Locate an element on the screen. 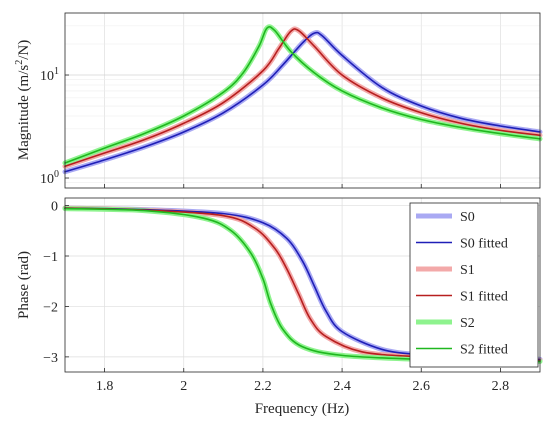 The image size is (550, 428). x-tick-label: 2.2 is located at coordinates (263, 386).